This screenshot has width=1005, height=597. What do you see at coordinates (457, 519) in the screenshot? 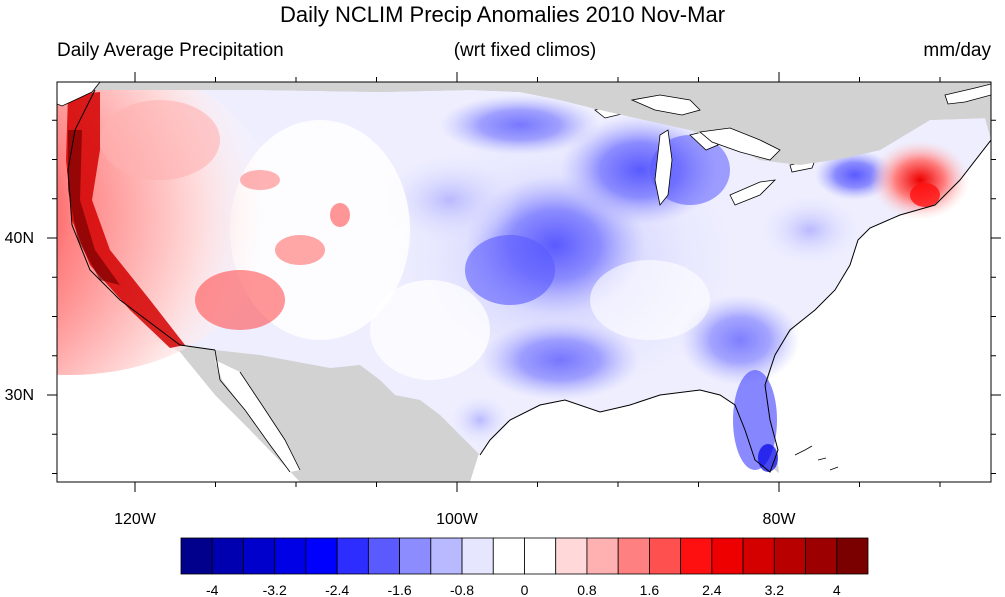
I see `x-tick-label: 100W` at bounding box center [457, 519].